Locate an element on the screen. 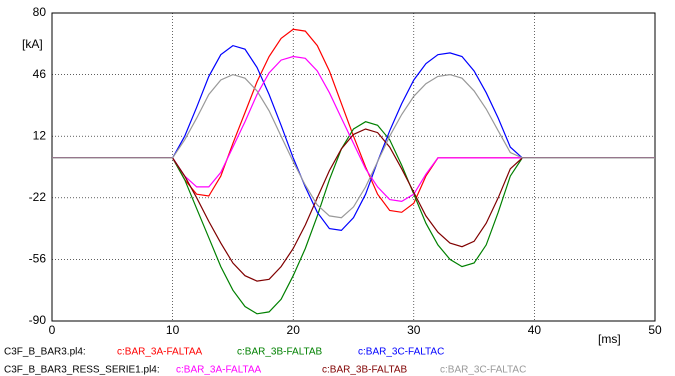 This screenshot has width=675, height=376. x-tick-label: 10 is located at coordinates (173, 330).